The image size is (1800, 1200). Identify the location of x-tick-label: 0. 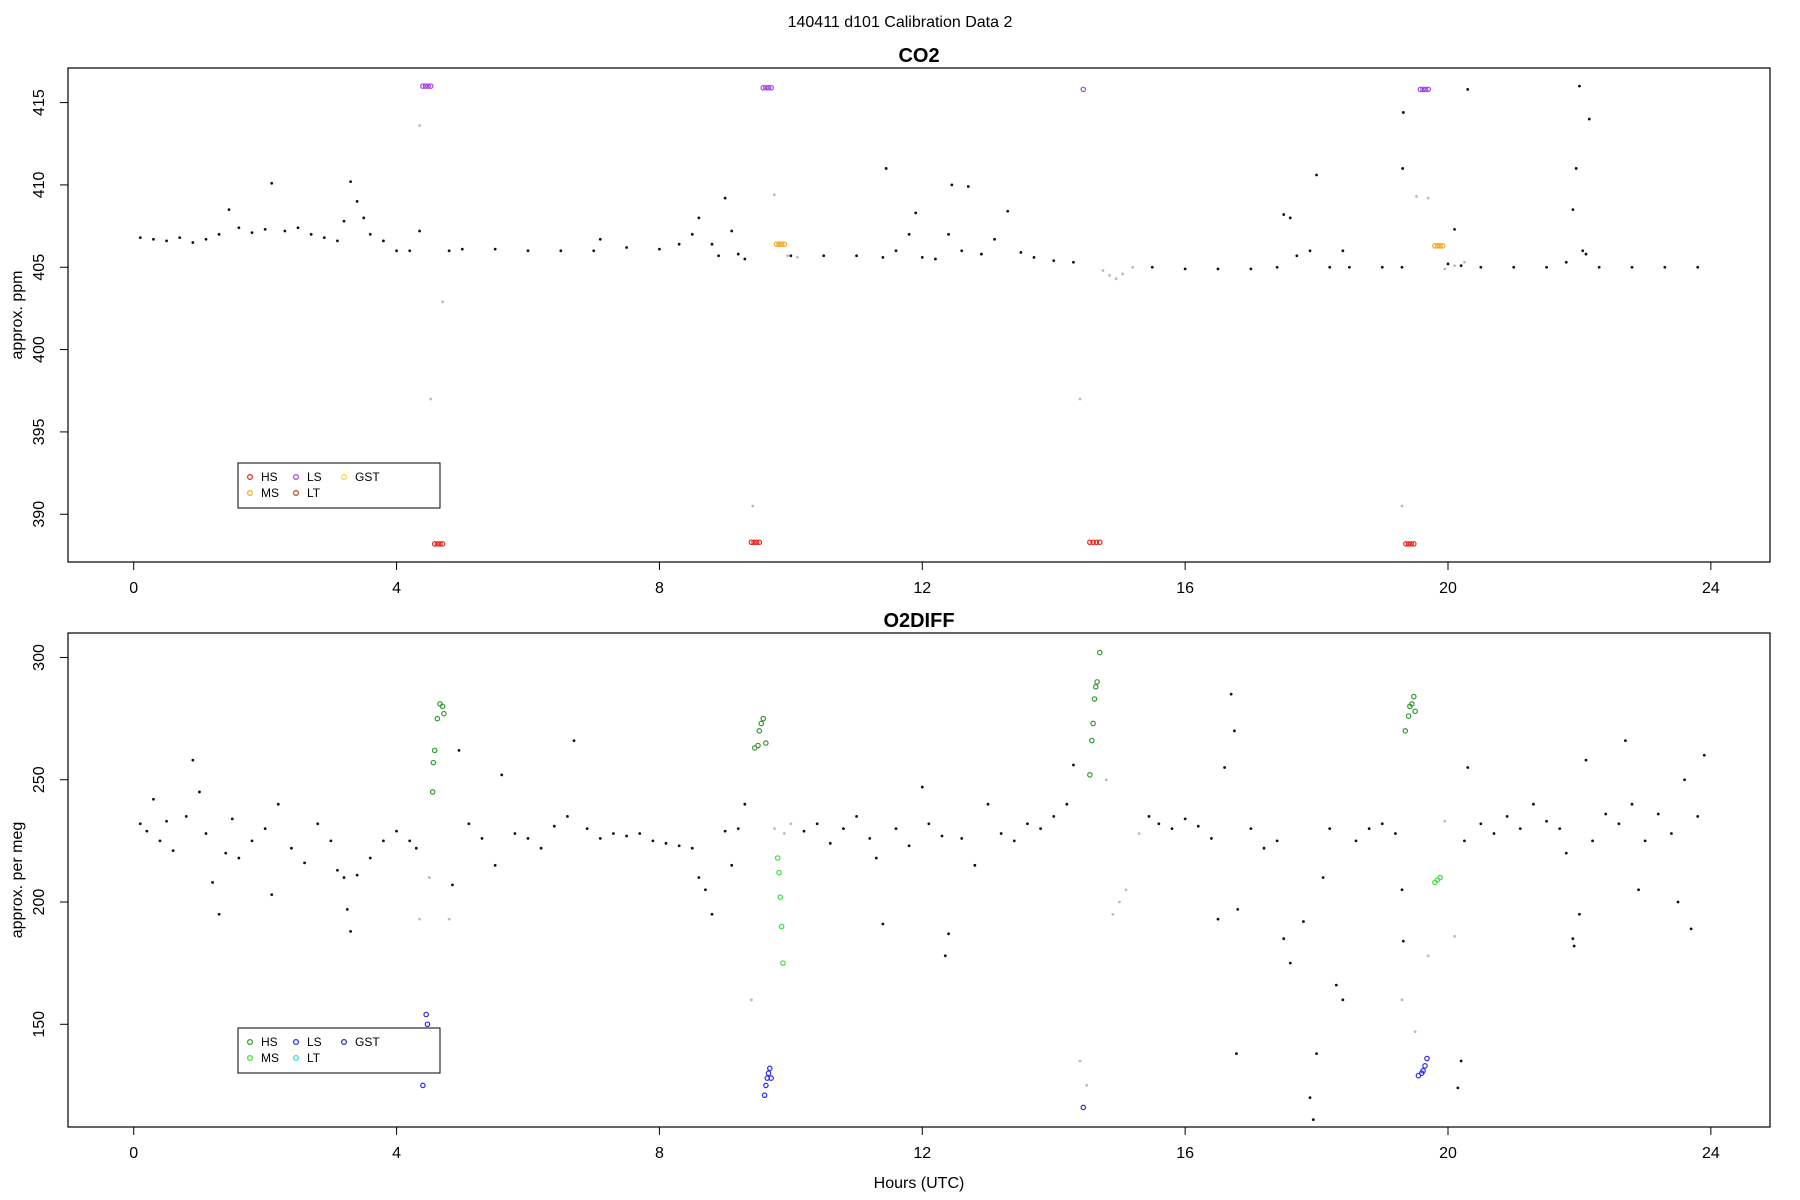
(133, 1153).